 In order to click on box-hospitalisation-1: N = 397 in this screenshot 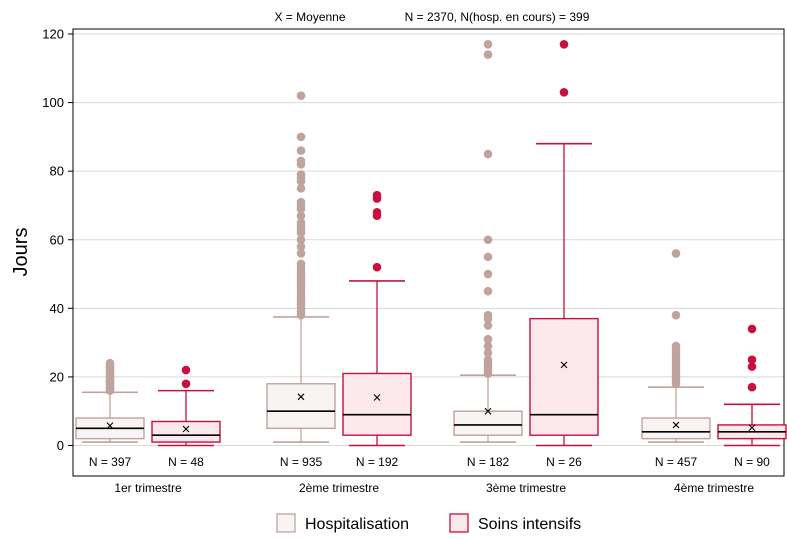, I will do `click(110, 413)`.